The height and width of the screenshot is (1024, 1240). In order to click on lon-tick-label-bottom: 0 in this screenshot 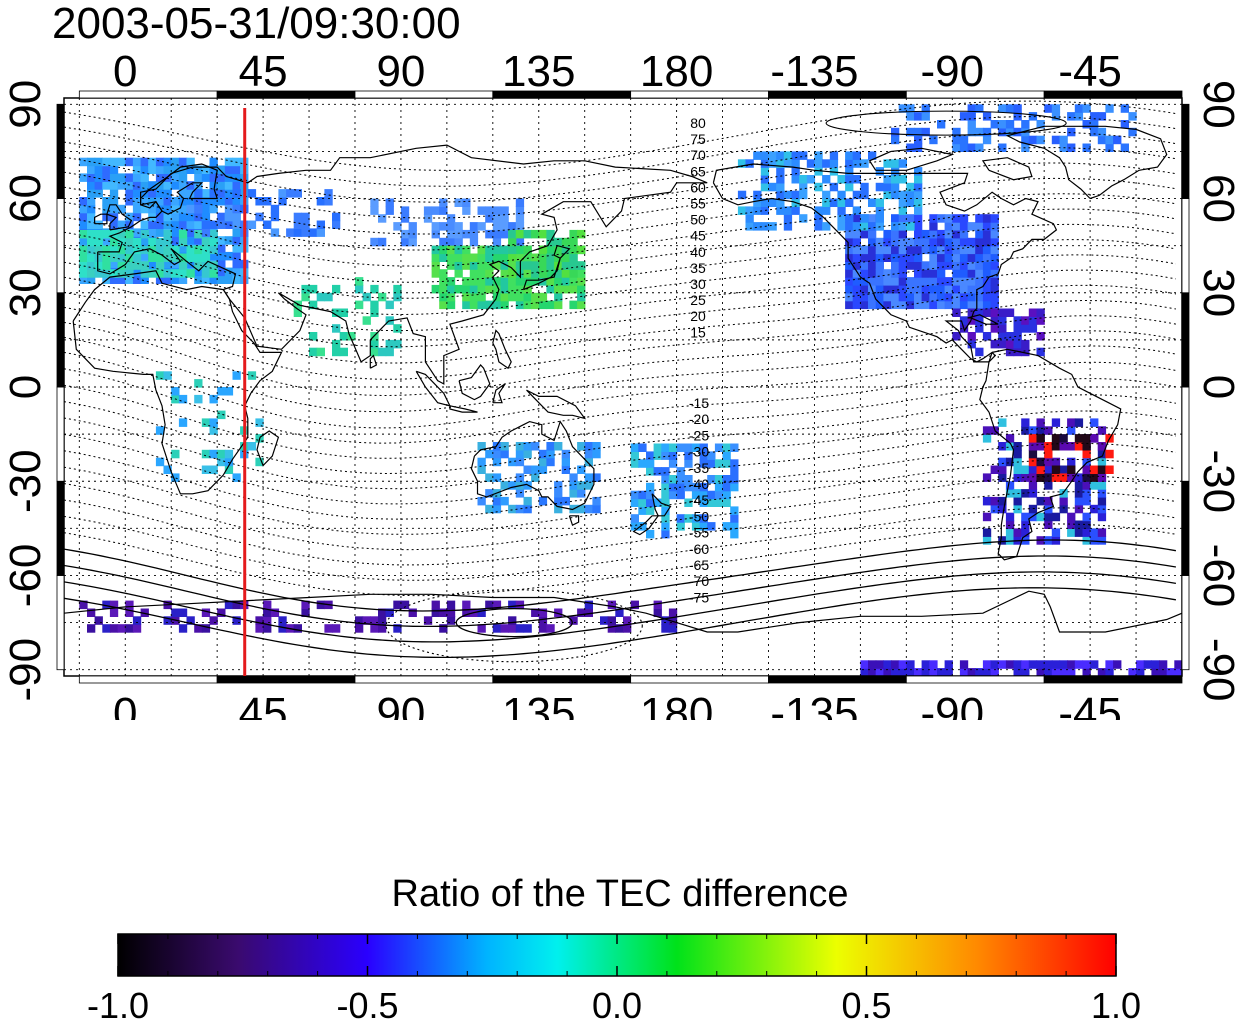, I will do `click(125, 704)`.